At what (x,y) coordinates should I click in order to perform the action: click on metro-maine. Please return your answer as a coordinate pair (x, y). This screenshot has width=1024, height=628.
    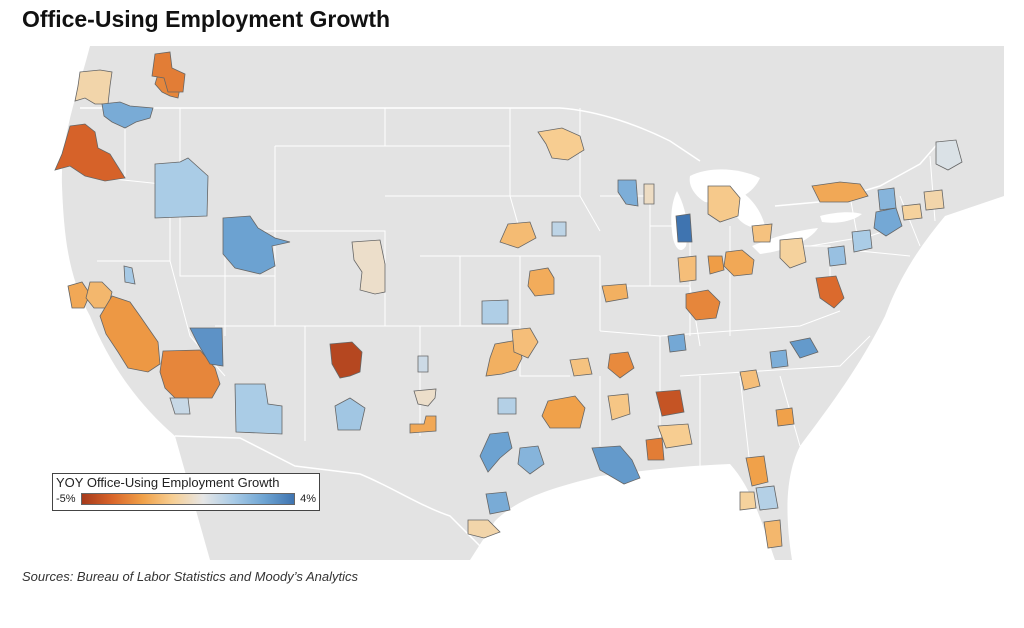
    Looking at the image, I should click on (949, 155).